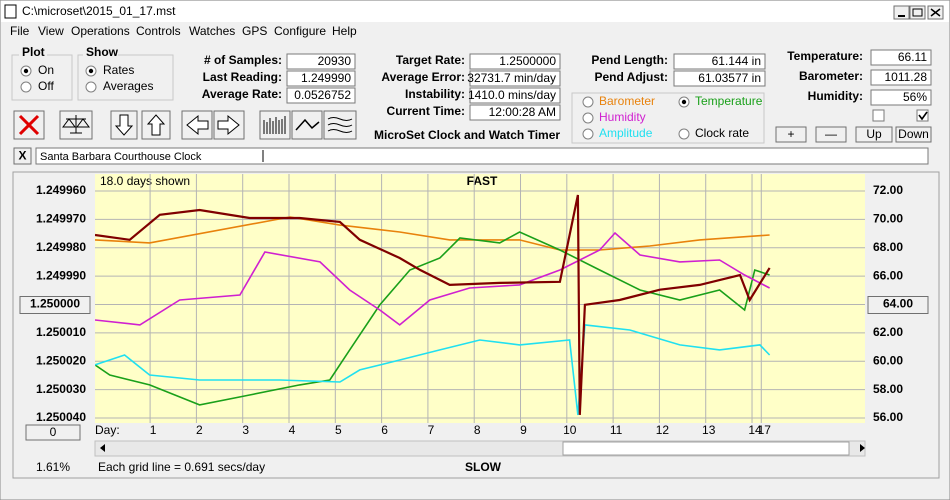  I want to click on window-title: C:\microset\2015_01_17.mst, so click(99, 11).